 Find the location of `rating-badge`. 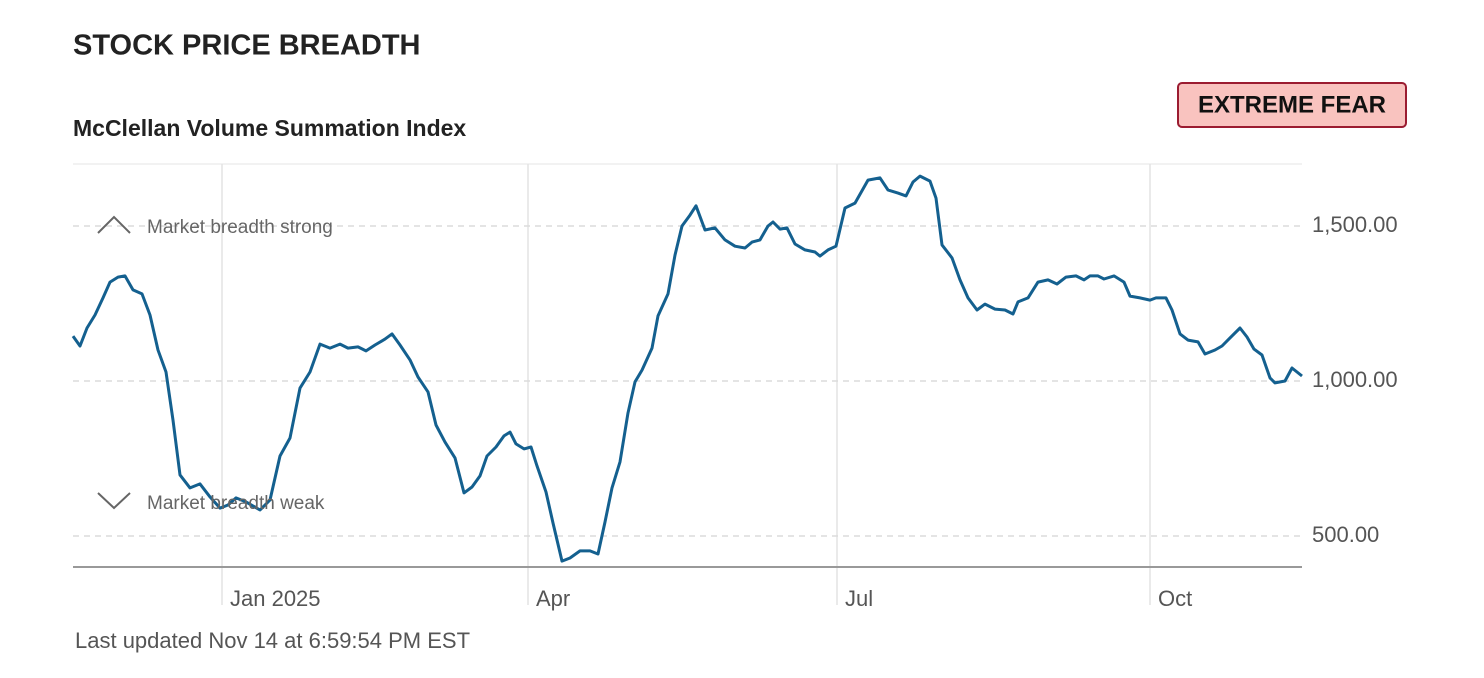

rating-badge is located at coordinates (1292, 105).